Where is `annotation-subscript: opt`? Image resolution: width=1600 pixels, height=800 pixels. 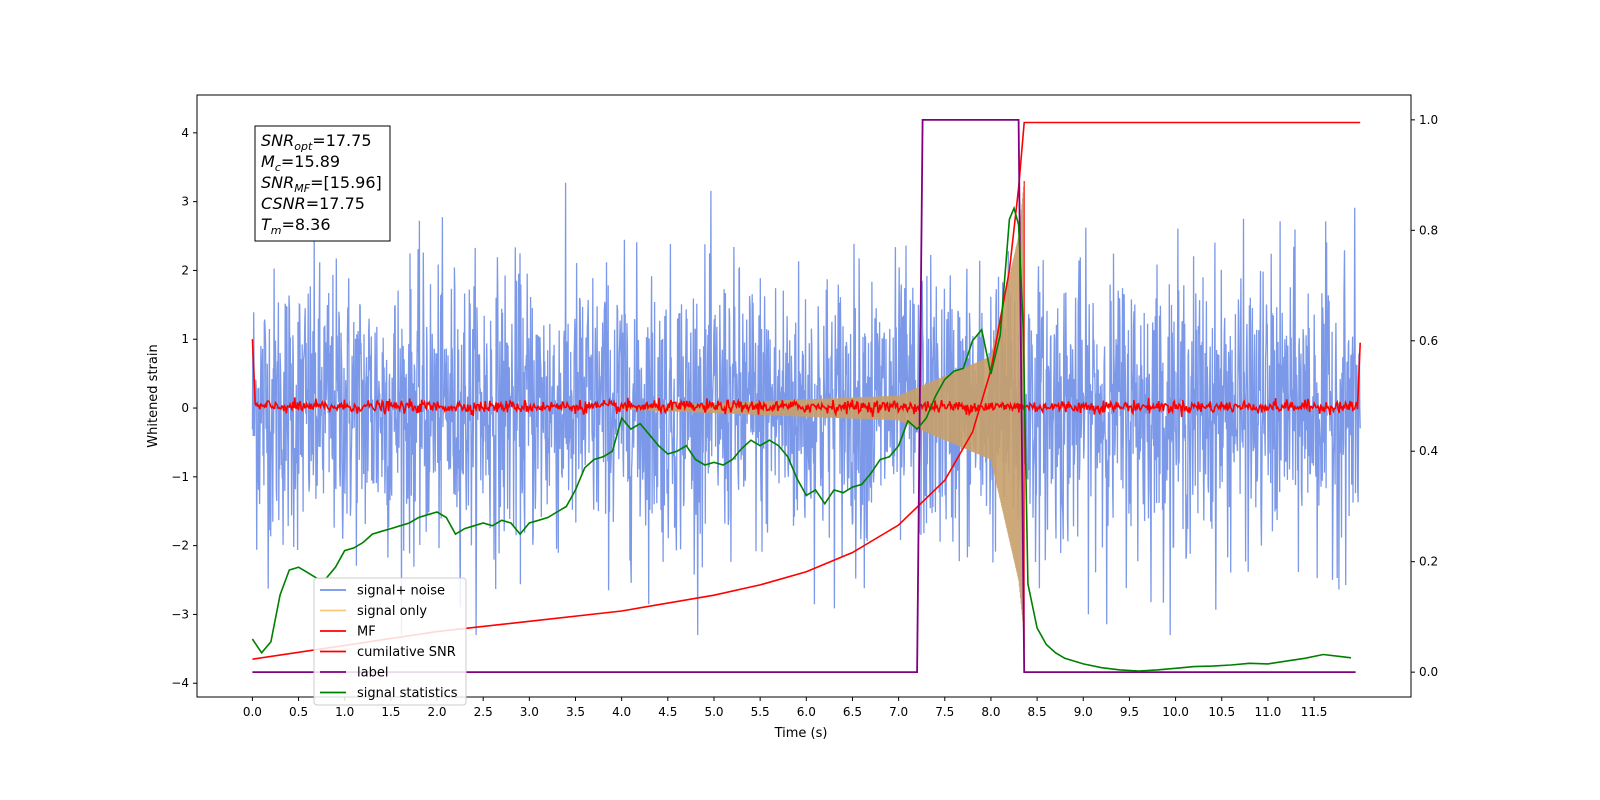
annotation-subscript: opt is located at coordinates (303, 146).